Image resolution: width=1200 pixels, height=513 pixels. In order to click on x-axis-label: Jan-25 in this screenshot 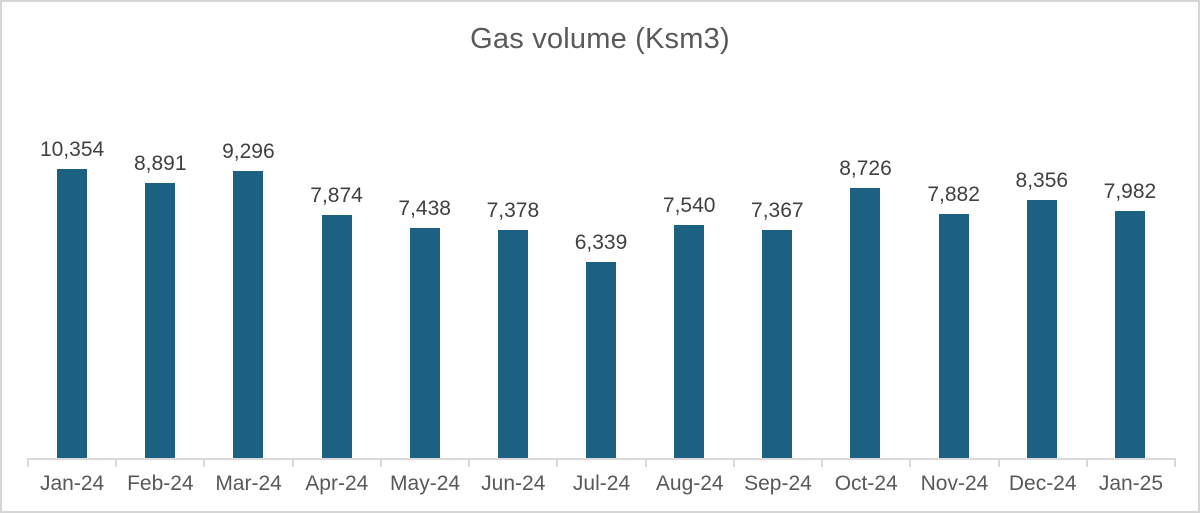, I will do `click(1131, 483)`.